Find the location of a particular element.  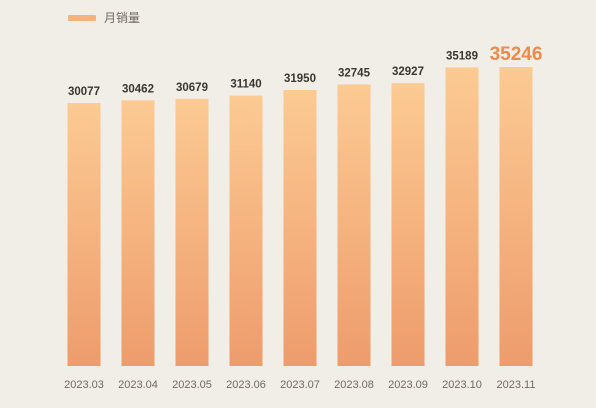

bar-2023.05 is located at coordinates (192, 232).